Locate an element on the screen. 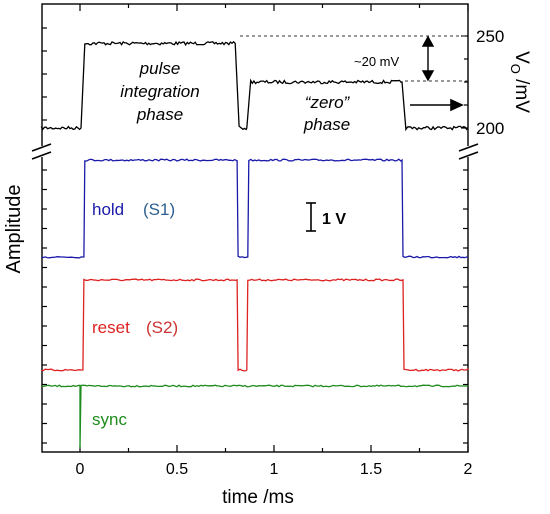 This screenshot has width=550, height=514. x-tick-label: 1.5 is located at coordinates (371, 469).